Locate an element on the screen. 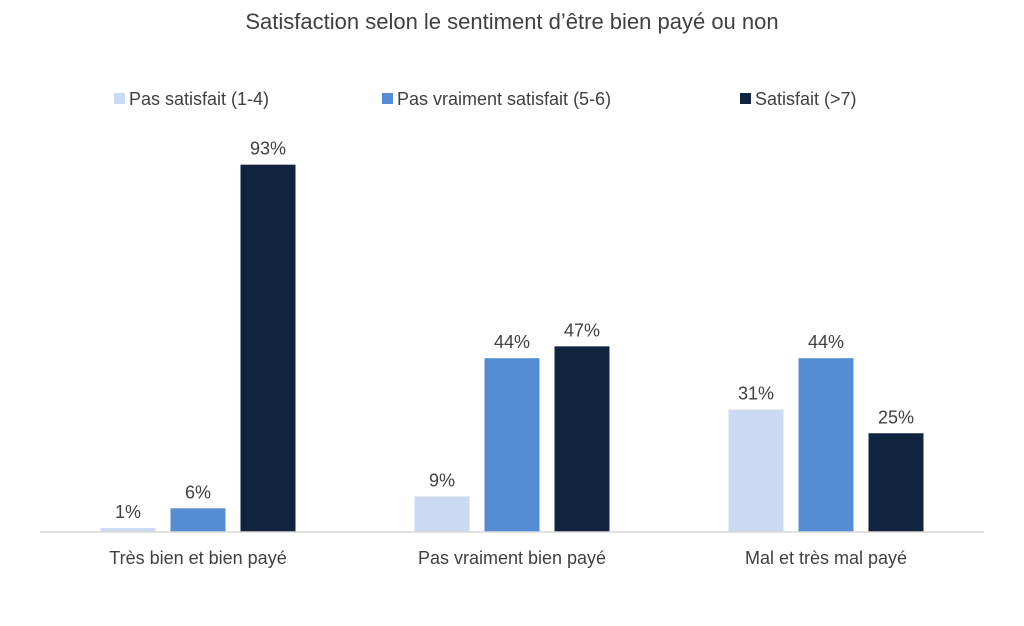 This screenshot has height=626, width=1024. legend-label-3: Satisfait (>7) is located at coordinates (806, 99).